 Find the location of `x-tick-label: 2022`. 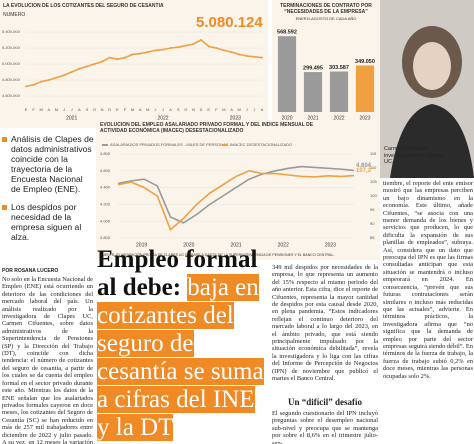

x-tick-label: 2022 is located at coordinates (338, 118).